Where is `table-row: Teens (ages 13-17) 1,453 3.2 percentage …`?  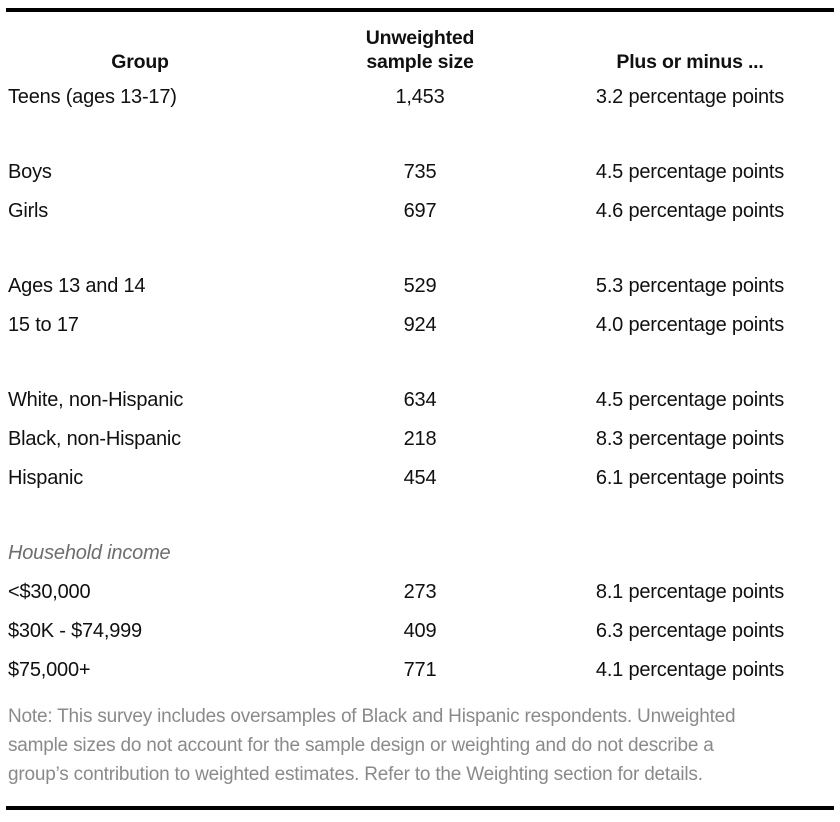 table-row: Teens (ages 13-17) 1,453 3.2 percentage … is located at coordinates (410, 97).